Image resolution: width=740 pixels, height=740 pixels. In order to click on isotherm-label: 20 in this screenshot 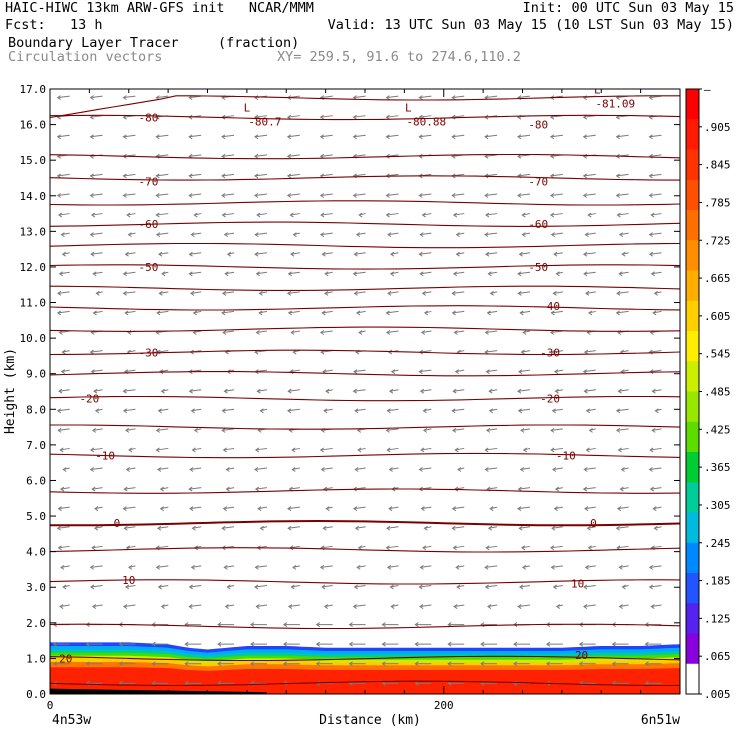, I will do `click(581, 655)`.